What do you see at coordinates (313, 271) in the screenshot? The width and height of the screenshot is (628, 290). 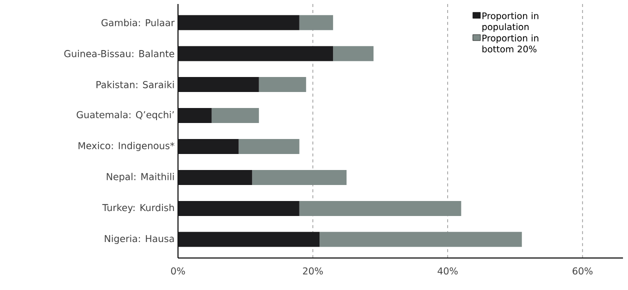 I see `x-tick-label: 20%` at bounding box center [313, 271].